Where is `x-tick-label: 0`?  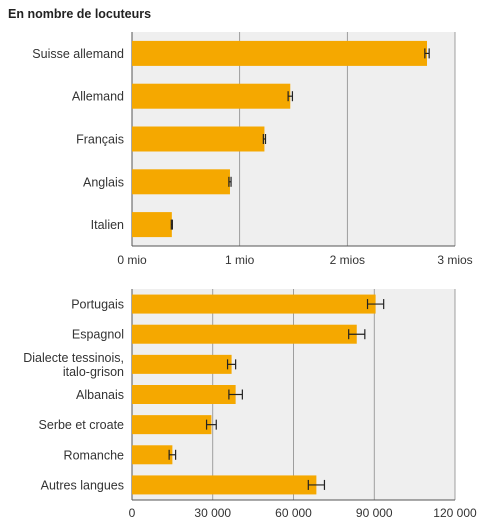
x-tick-label: 0 is located at coordinates (132, 512).